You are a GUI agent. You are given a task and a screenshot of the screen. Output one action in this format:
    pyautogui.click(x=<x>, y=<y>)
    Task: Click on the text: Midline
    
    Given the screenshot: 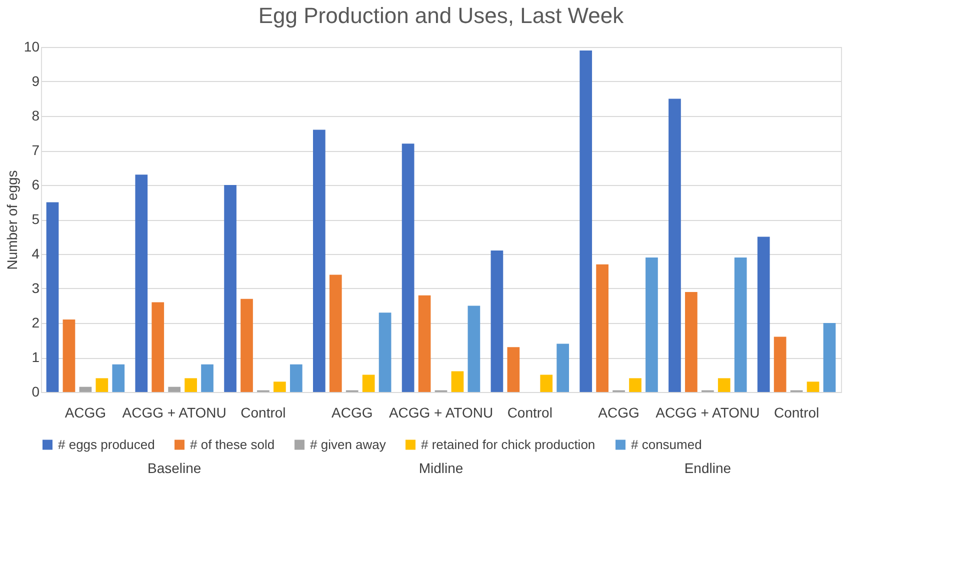 What is the action you would take?
    pyautogui.click(x=441, y=468)
    